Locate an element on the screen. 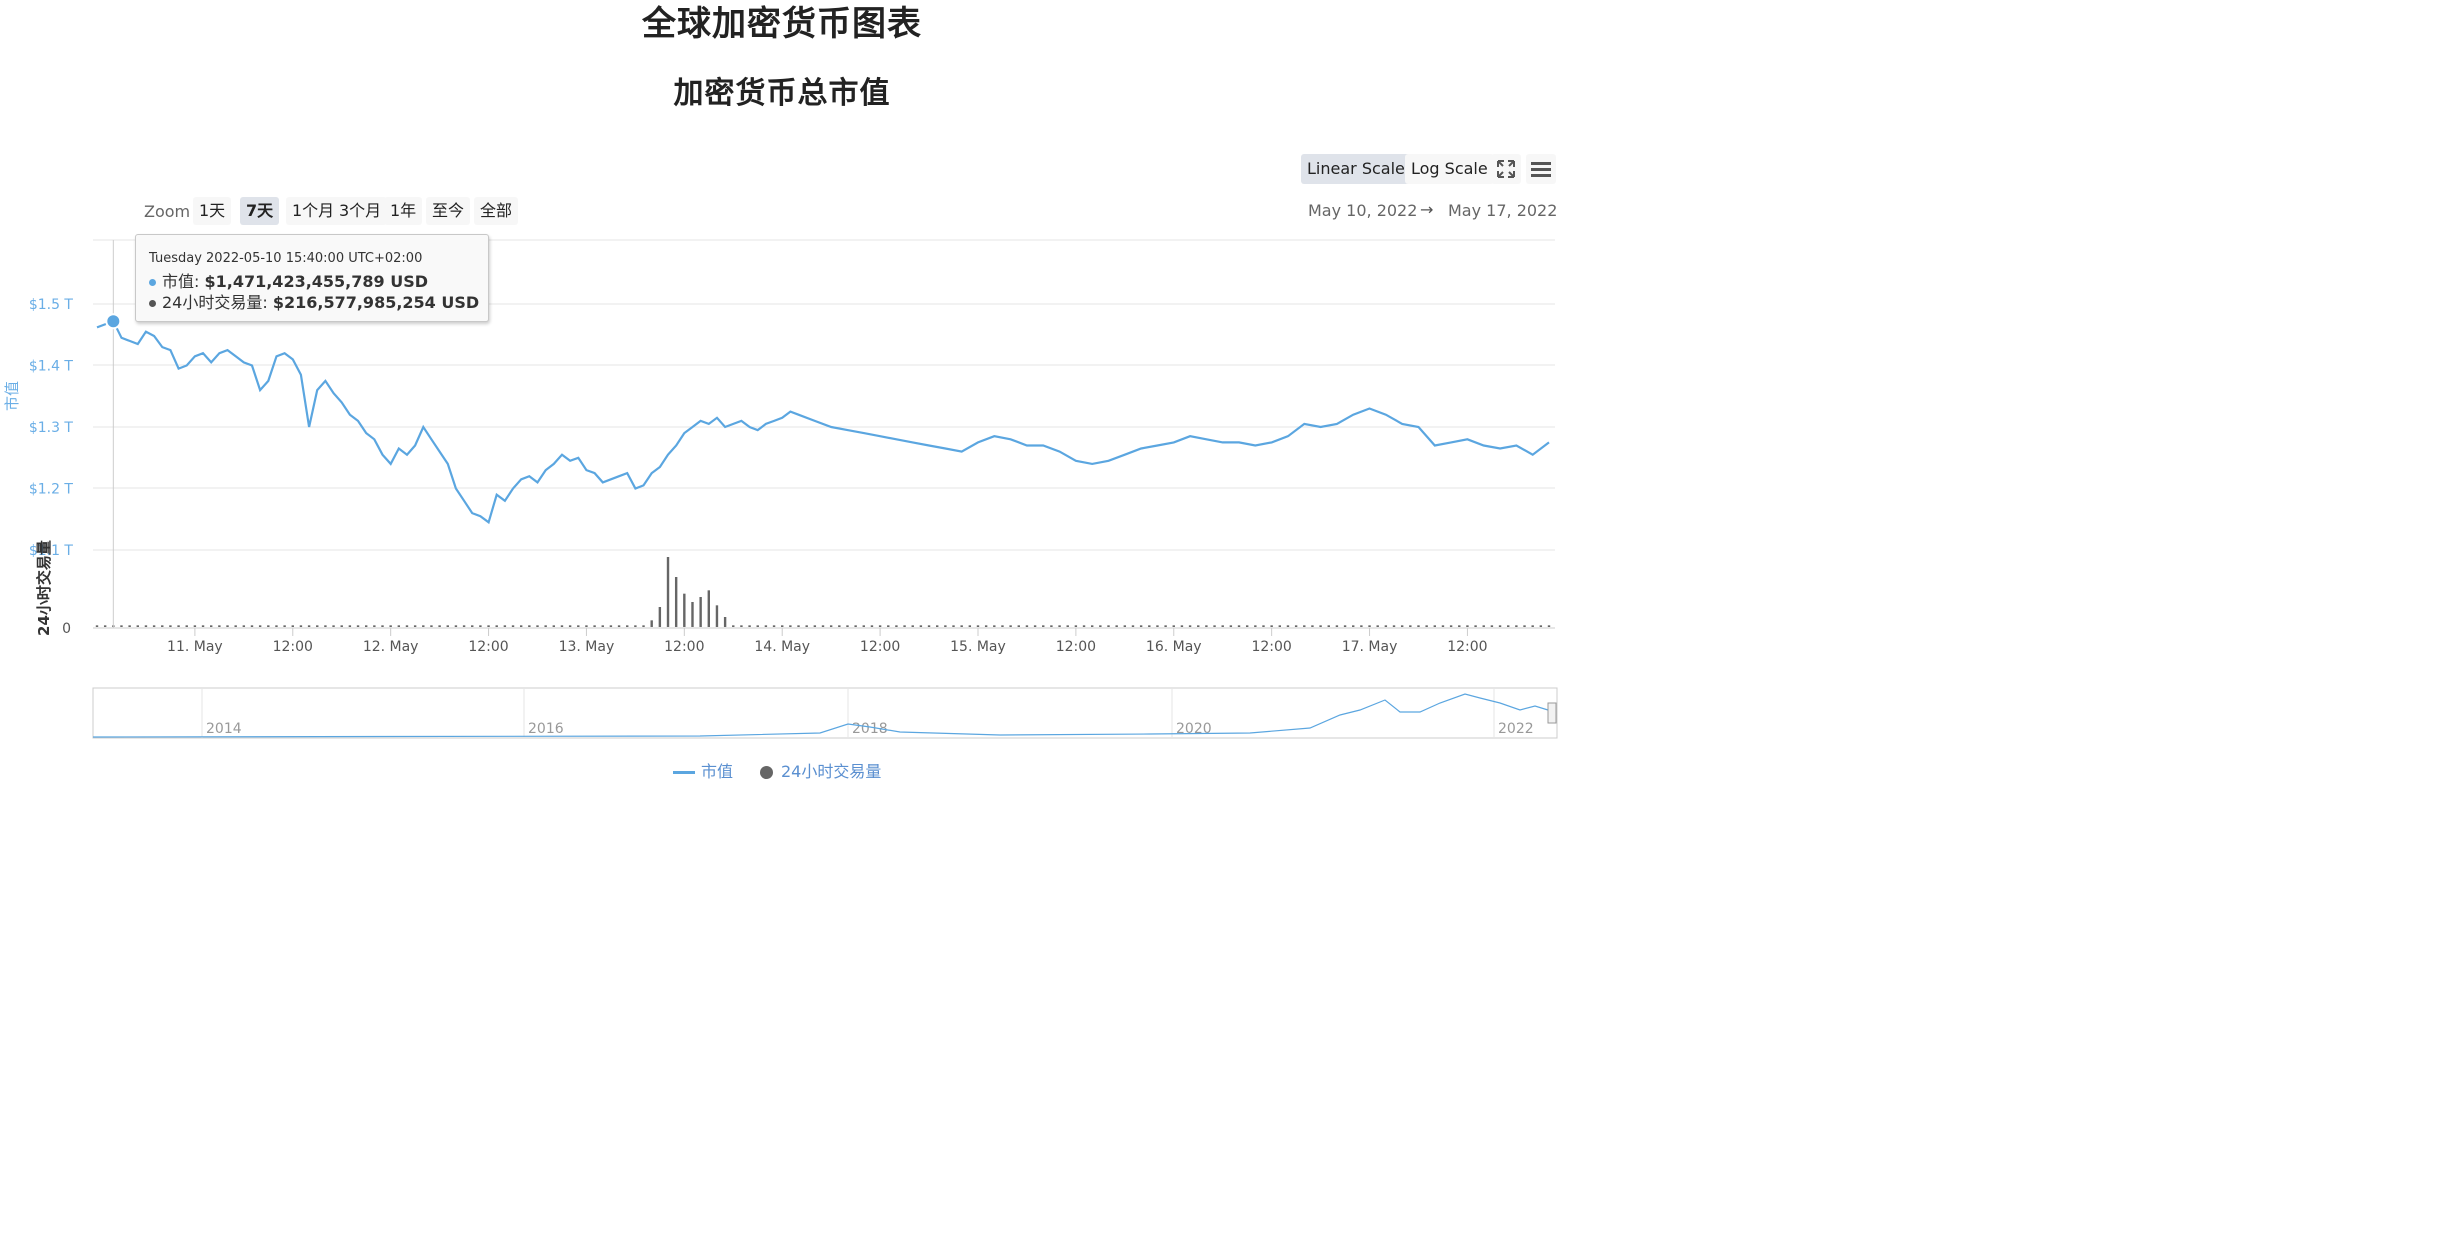 This screenshot has height=1260, width=2462. zoom-button-5: 至今 is located at coordinates (448, 211).